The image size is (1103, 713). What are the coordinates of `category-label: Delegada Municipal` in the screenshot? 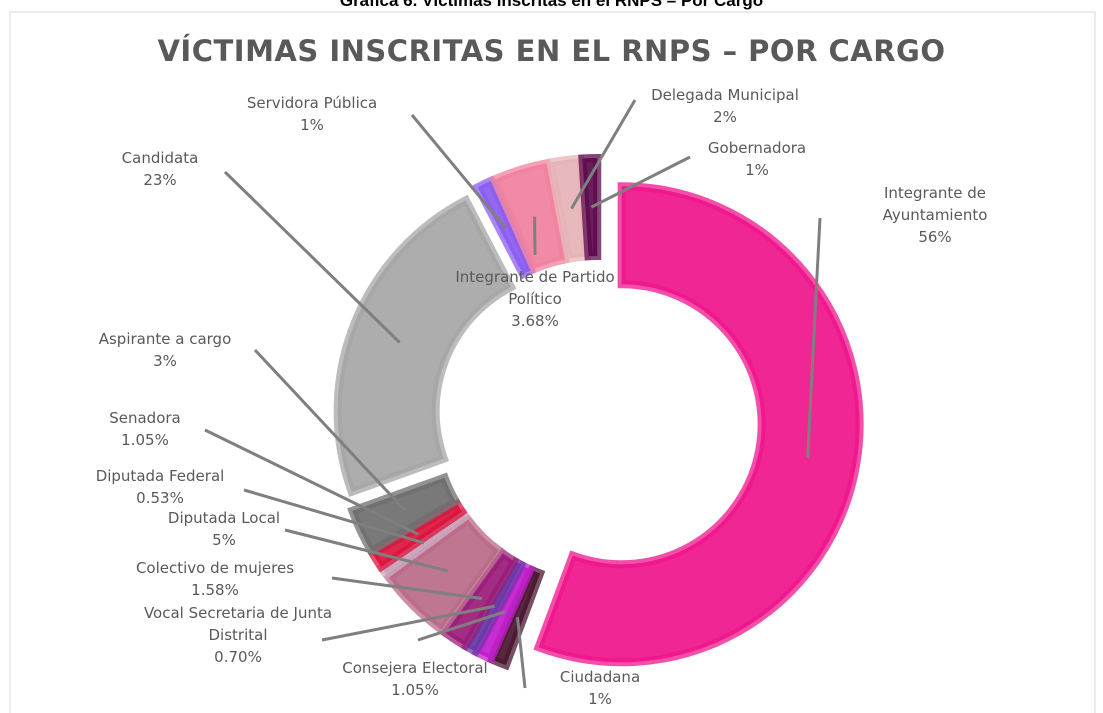 It's located at (725, 95).